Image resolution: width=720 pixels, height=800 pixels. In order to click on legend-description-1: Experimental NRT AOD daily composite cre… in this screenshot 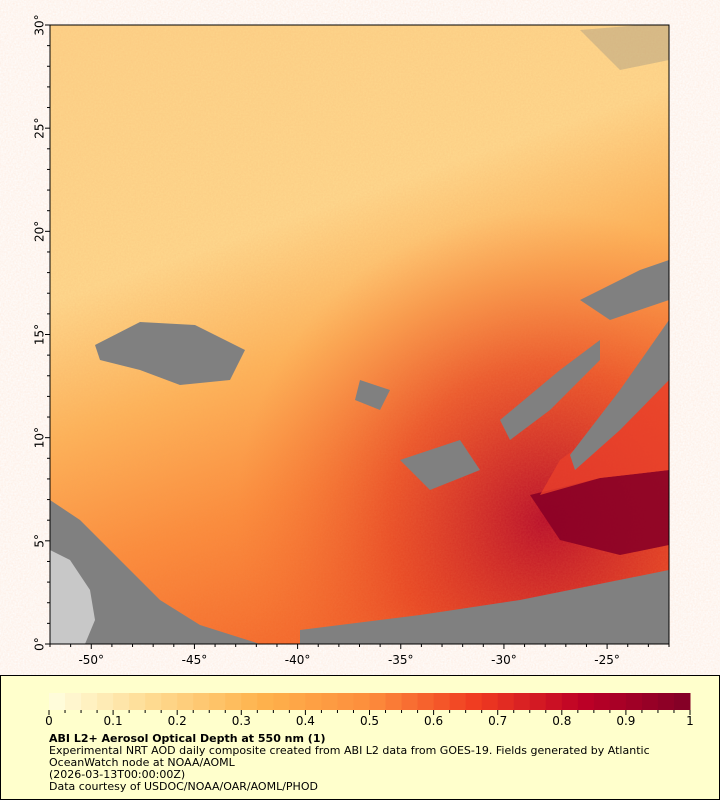, I will do `click(349, 750)`.